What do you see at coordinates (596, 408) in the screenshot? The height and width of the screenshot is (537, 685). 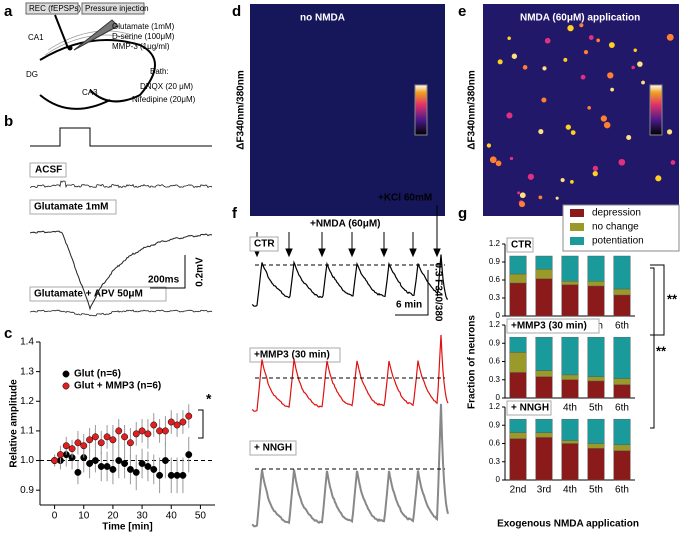 I see `x-tick-label: 5th` at bounding box center [596, 408].